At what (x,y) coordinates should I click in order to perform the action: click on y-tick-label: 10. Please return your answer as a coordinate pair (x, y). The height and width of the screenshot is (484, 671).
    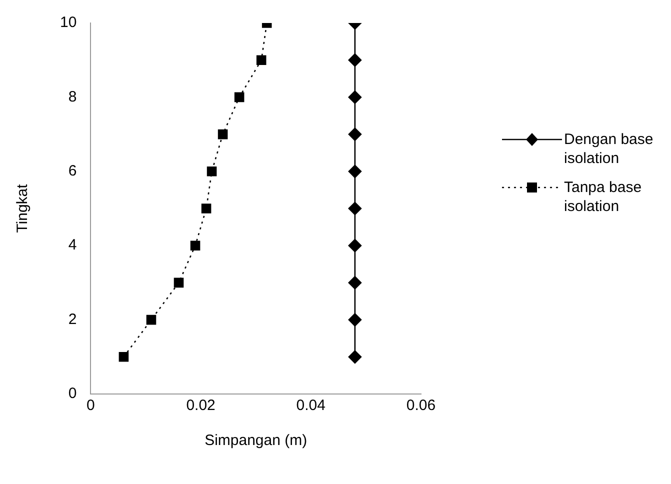
    Looking at the image, I should click on (68, 23).